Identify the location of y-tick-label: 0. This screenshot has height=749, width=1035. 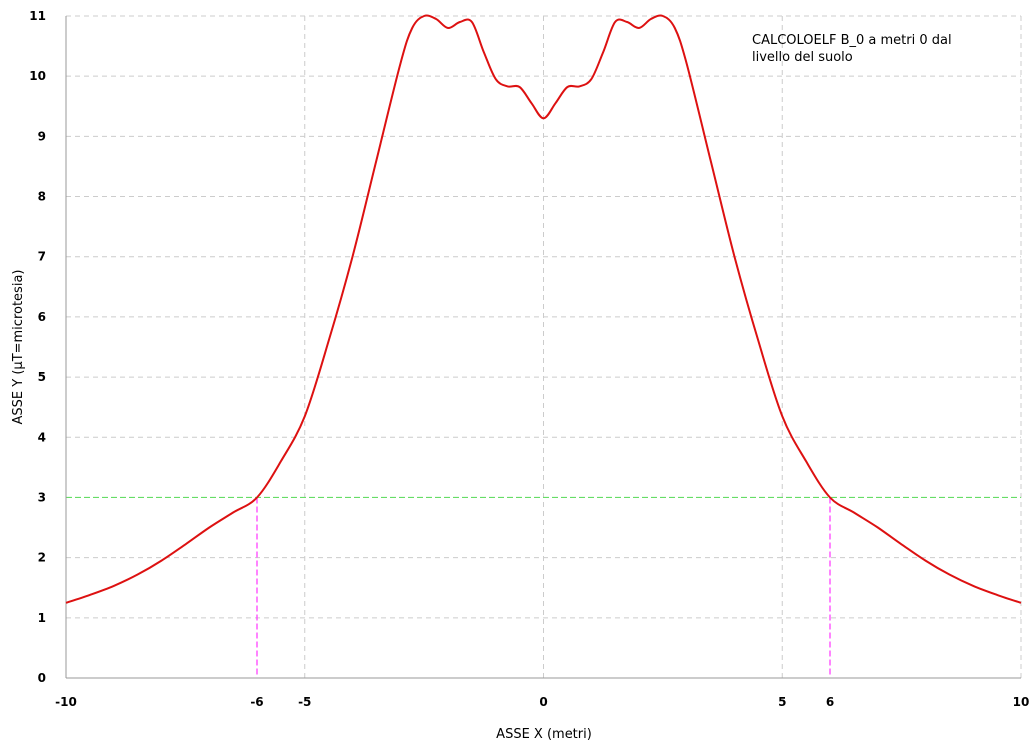
(42, 678).